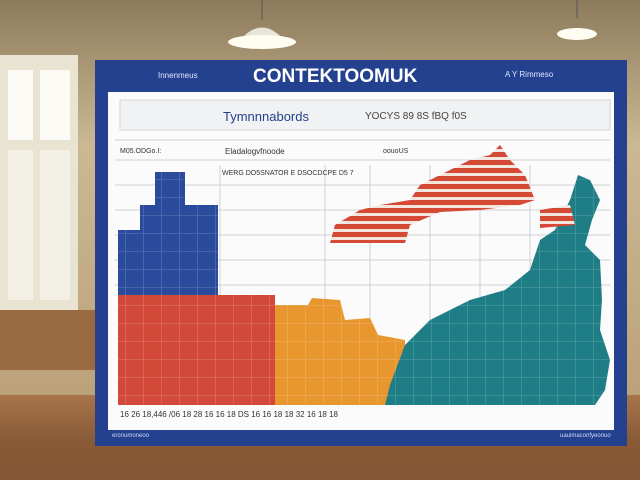 The width and height of the screenshot is (640, 480). Describe the element at coordinates (196, 350) in the screenshot. I see `red-region` at that location.